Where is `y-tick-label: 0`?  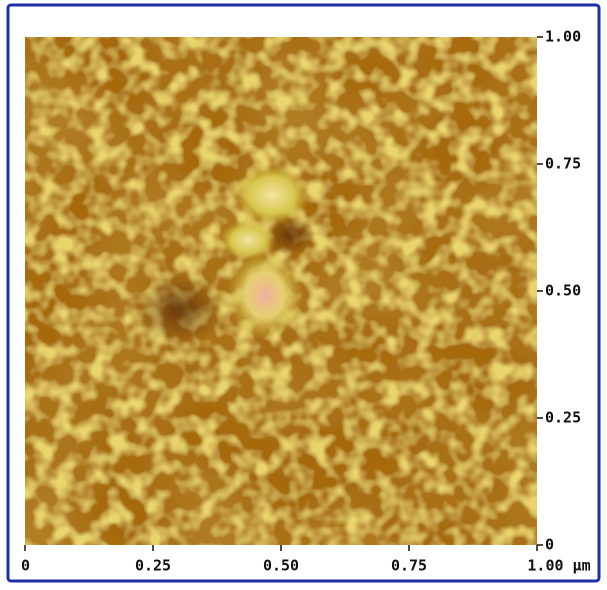 y-tick-label: 0 is located at coordinates (549, 545).